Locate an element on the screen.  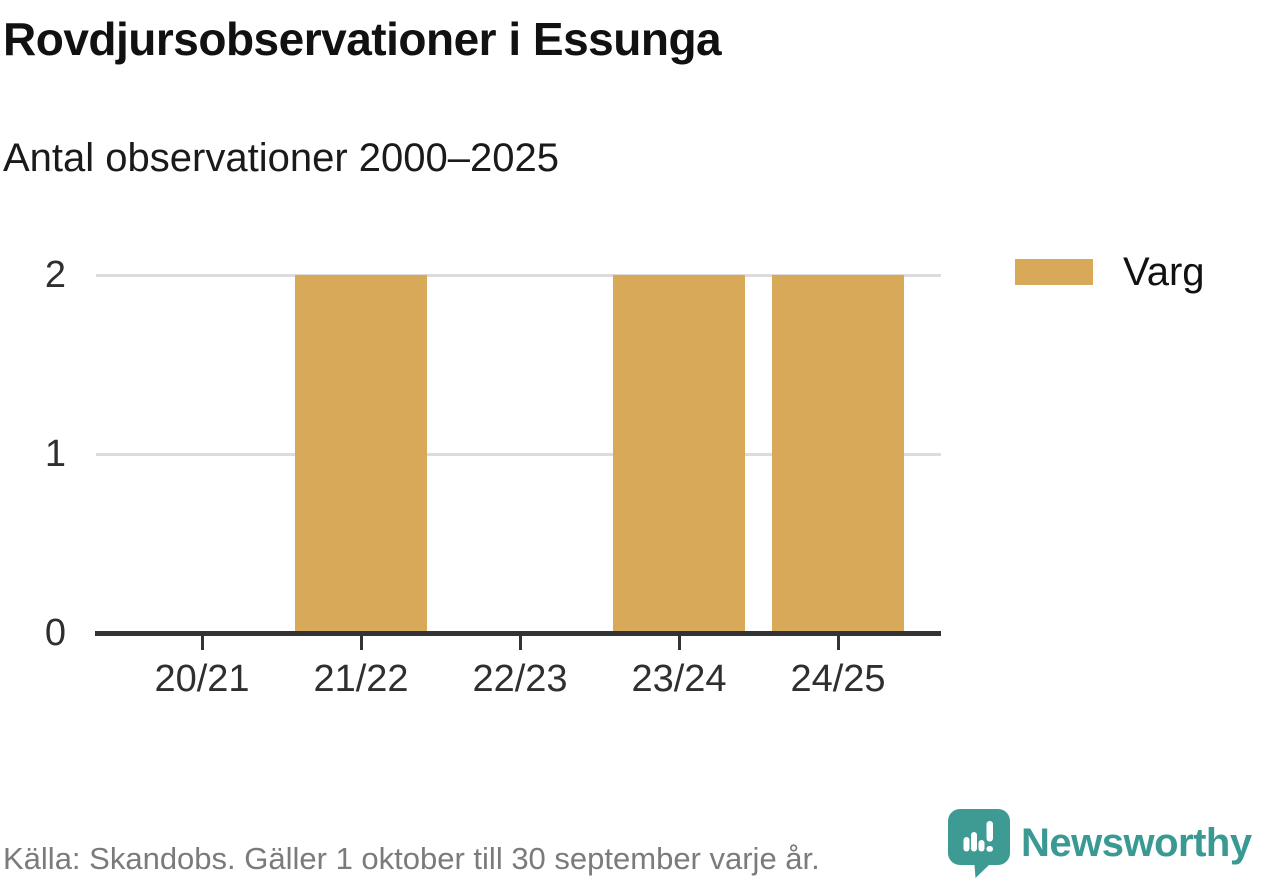
bar-21/22 is located at coordinates (361, 454).